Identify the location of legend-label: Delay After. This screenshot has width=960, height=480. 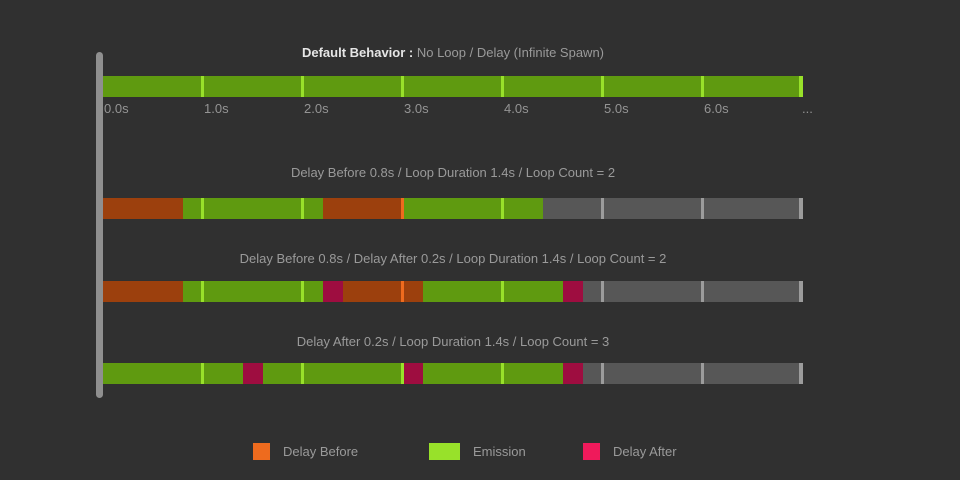
(645, 451).